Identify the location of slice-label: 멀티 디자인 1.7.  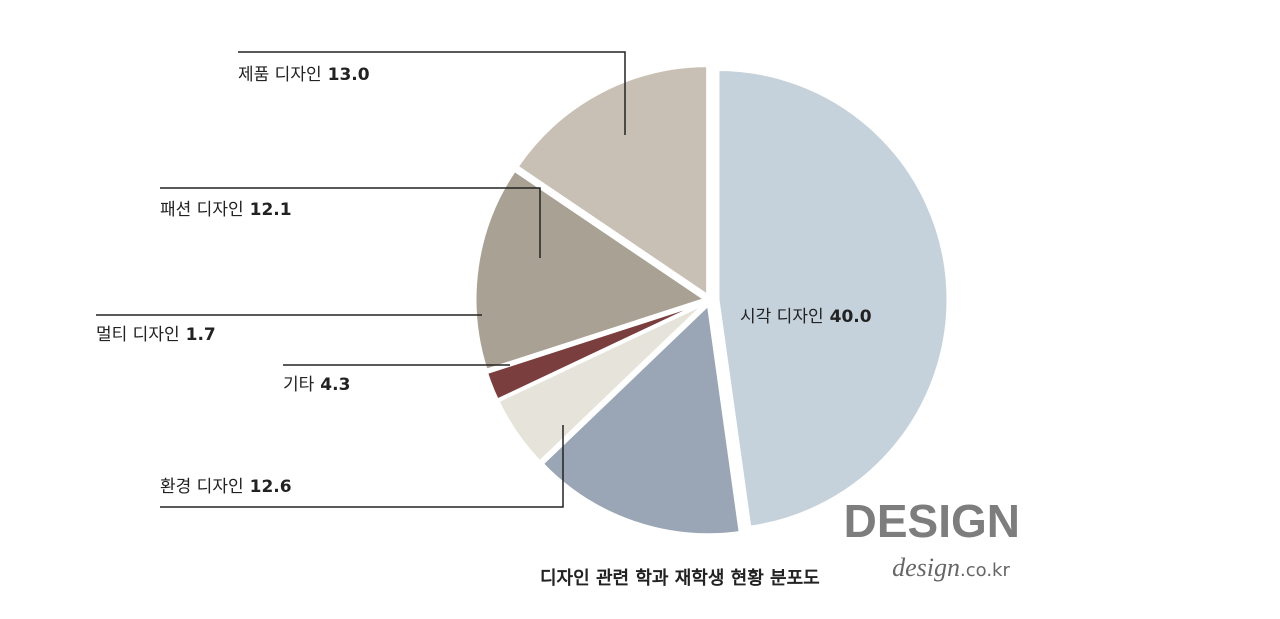
(156, 335).